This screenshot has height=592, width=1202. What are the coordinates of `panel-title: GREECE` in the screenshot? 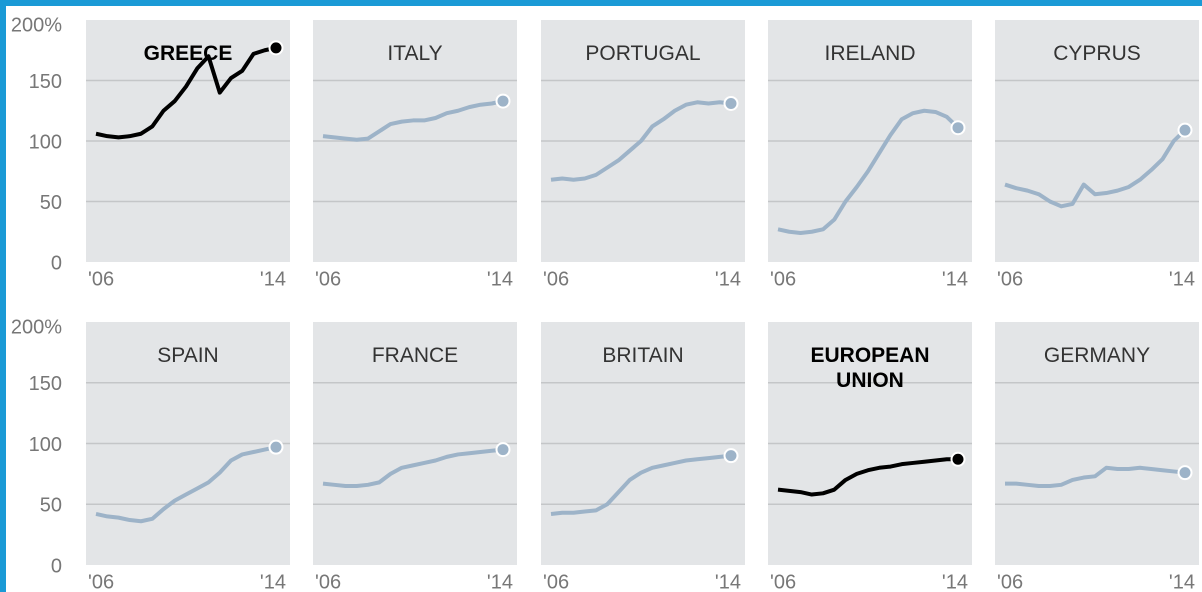 It's located at (188, 53).